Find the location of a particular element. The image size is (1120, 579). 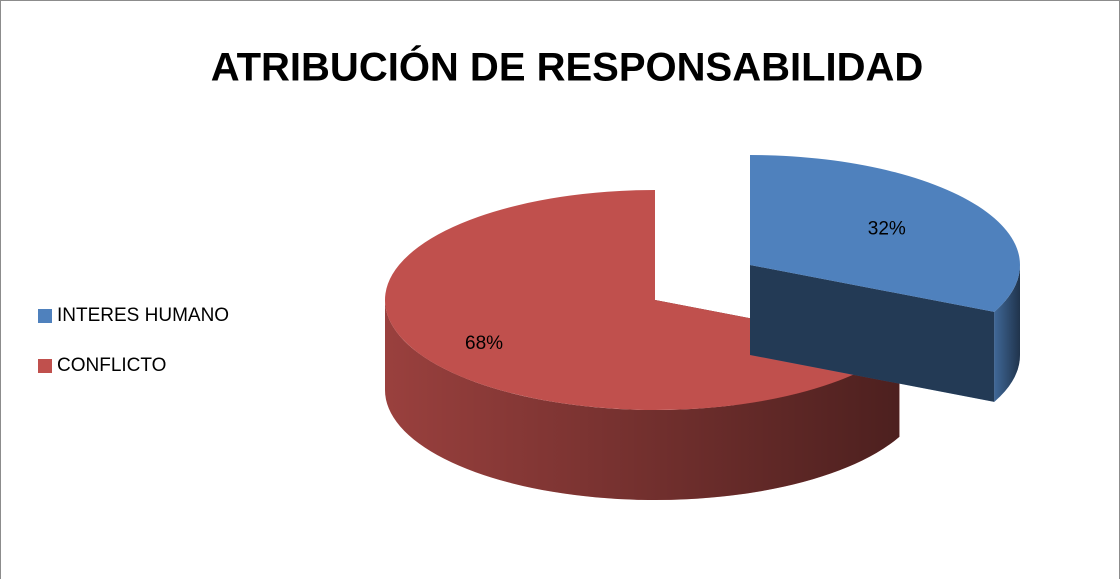

legend-label: INTERES HUMANO is located at coordinates (143, 315).